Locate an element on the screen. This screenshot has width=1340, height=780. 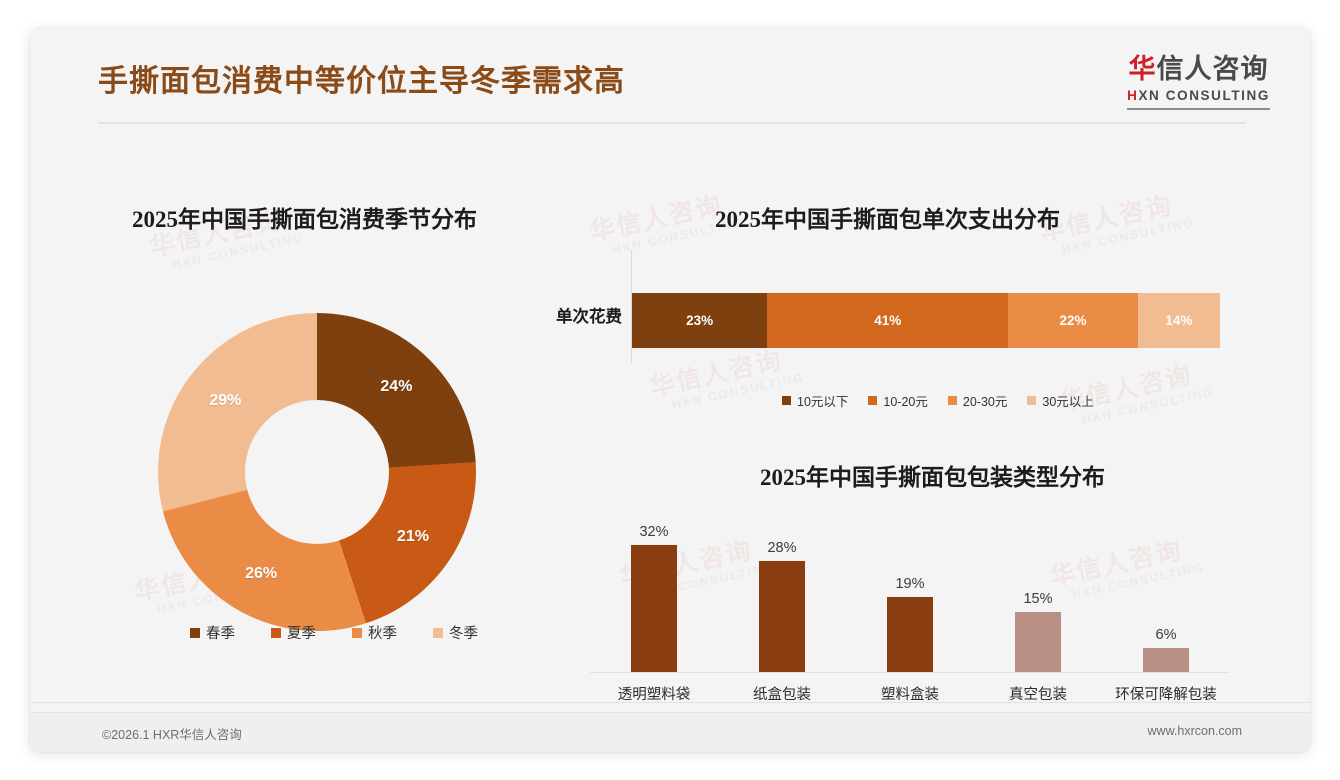
legend-label: 10-20元 is located at coordinates (905, 402).